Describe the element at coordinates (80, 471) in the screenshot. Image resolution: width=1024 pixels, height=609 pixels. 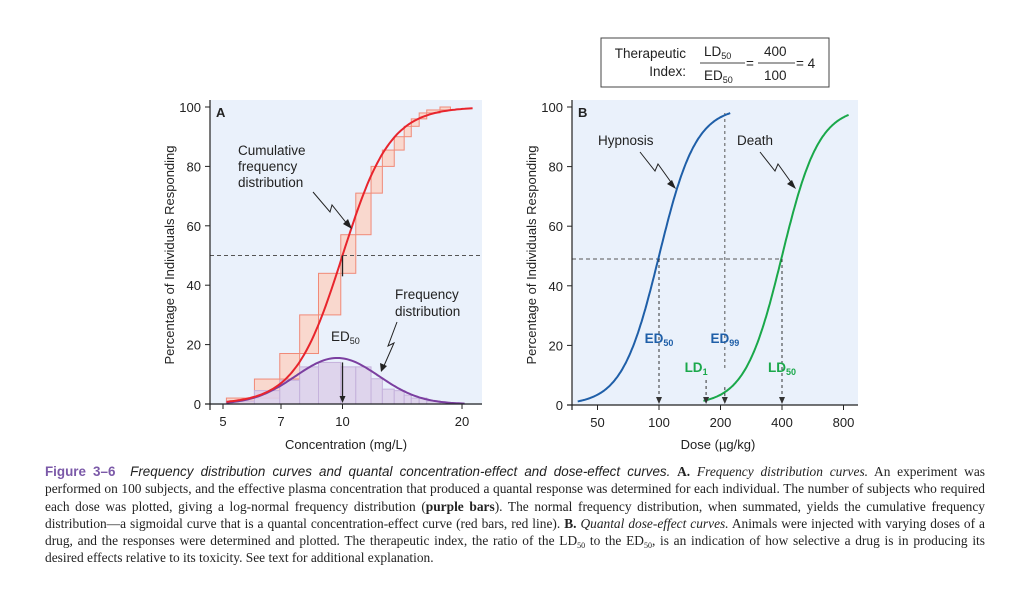
I see `figure-label: Figure 3–6` at that location.